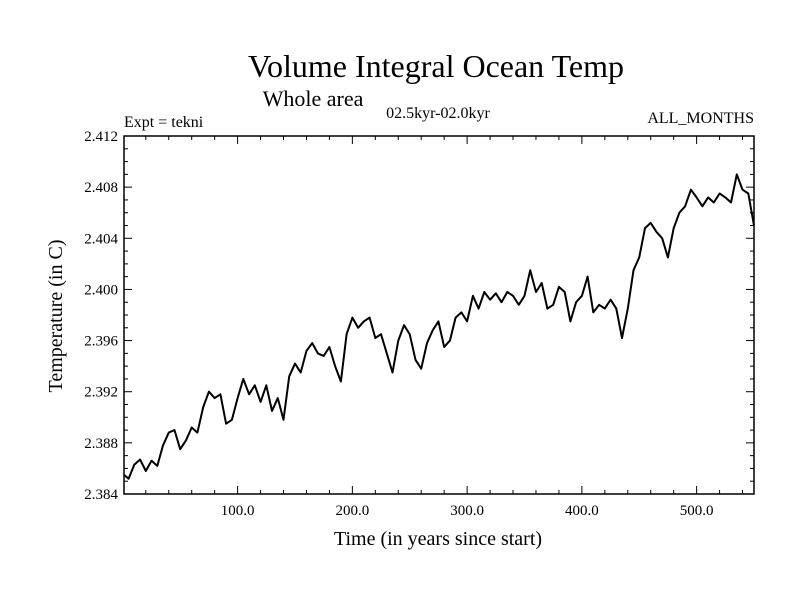 The height and width of the screenshot is (600, 800). What do you see at coordinates (438, 539) in the screenshot?
I see `x-axis-label: Time (in years since start)` at bounding box center [438, 539].